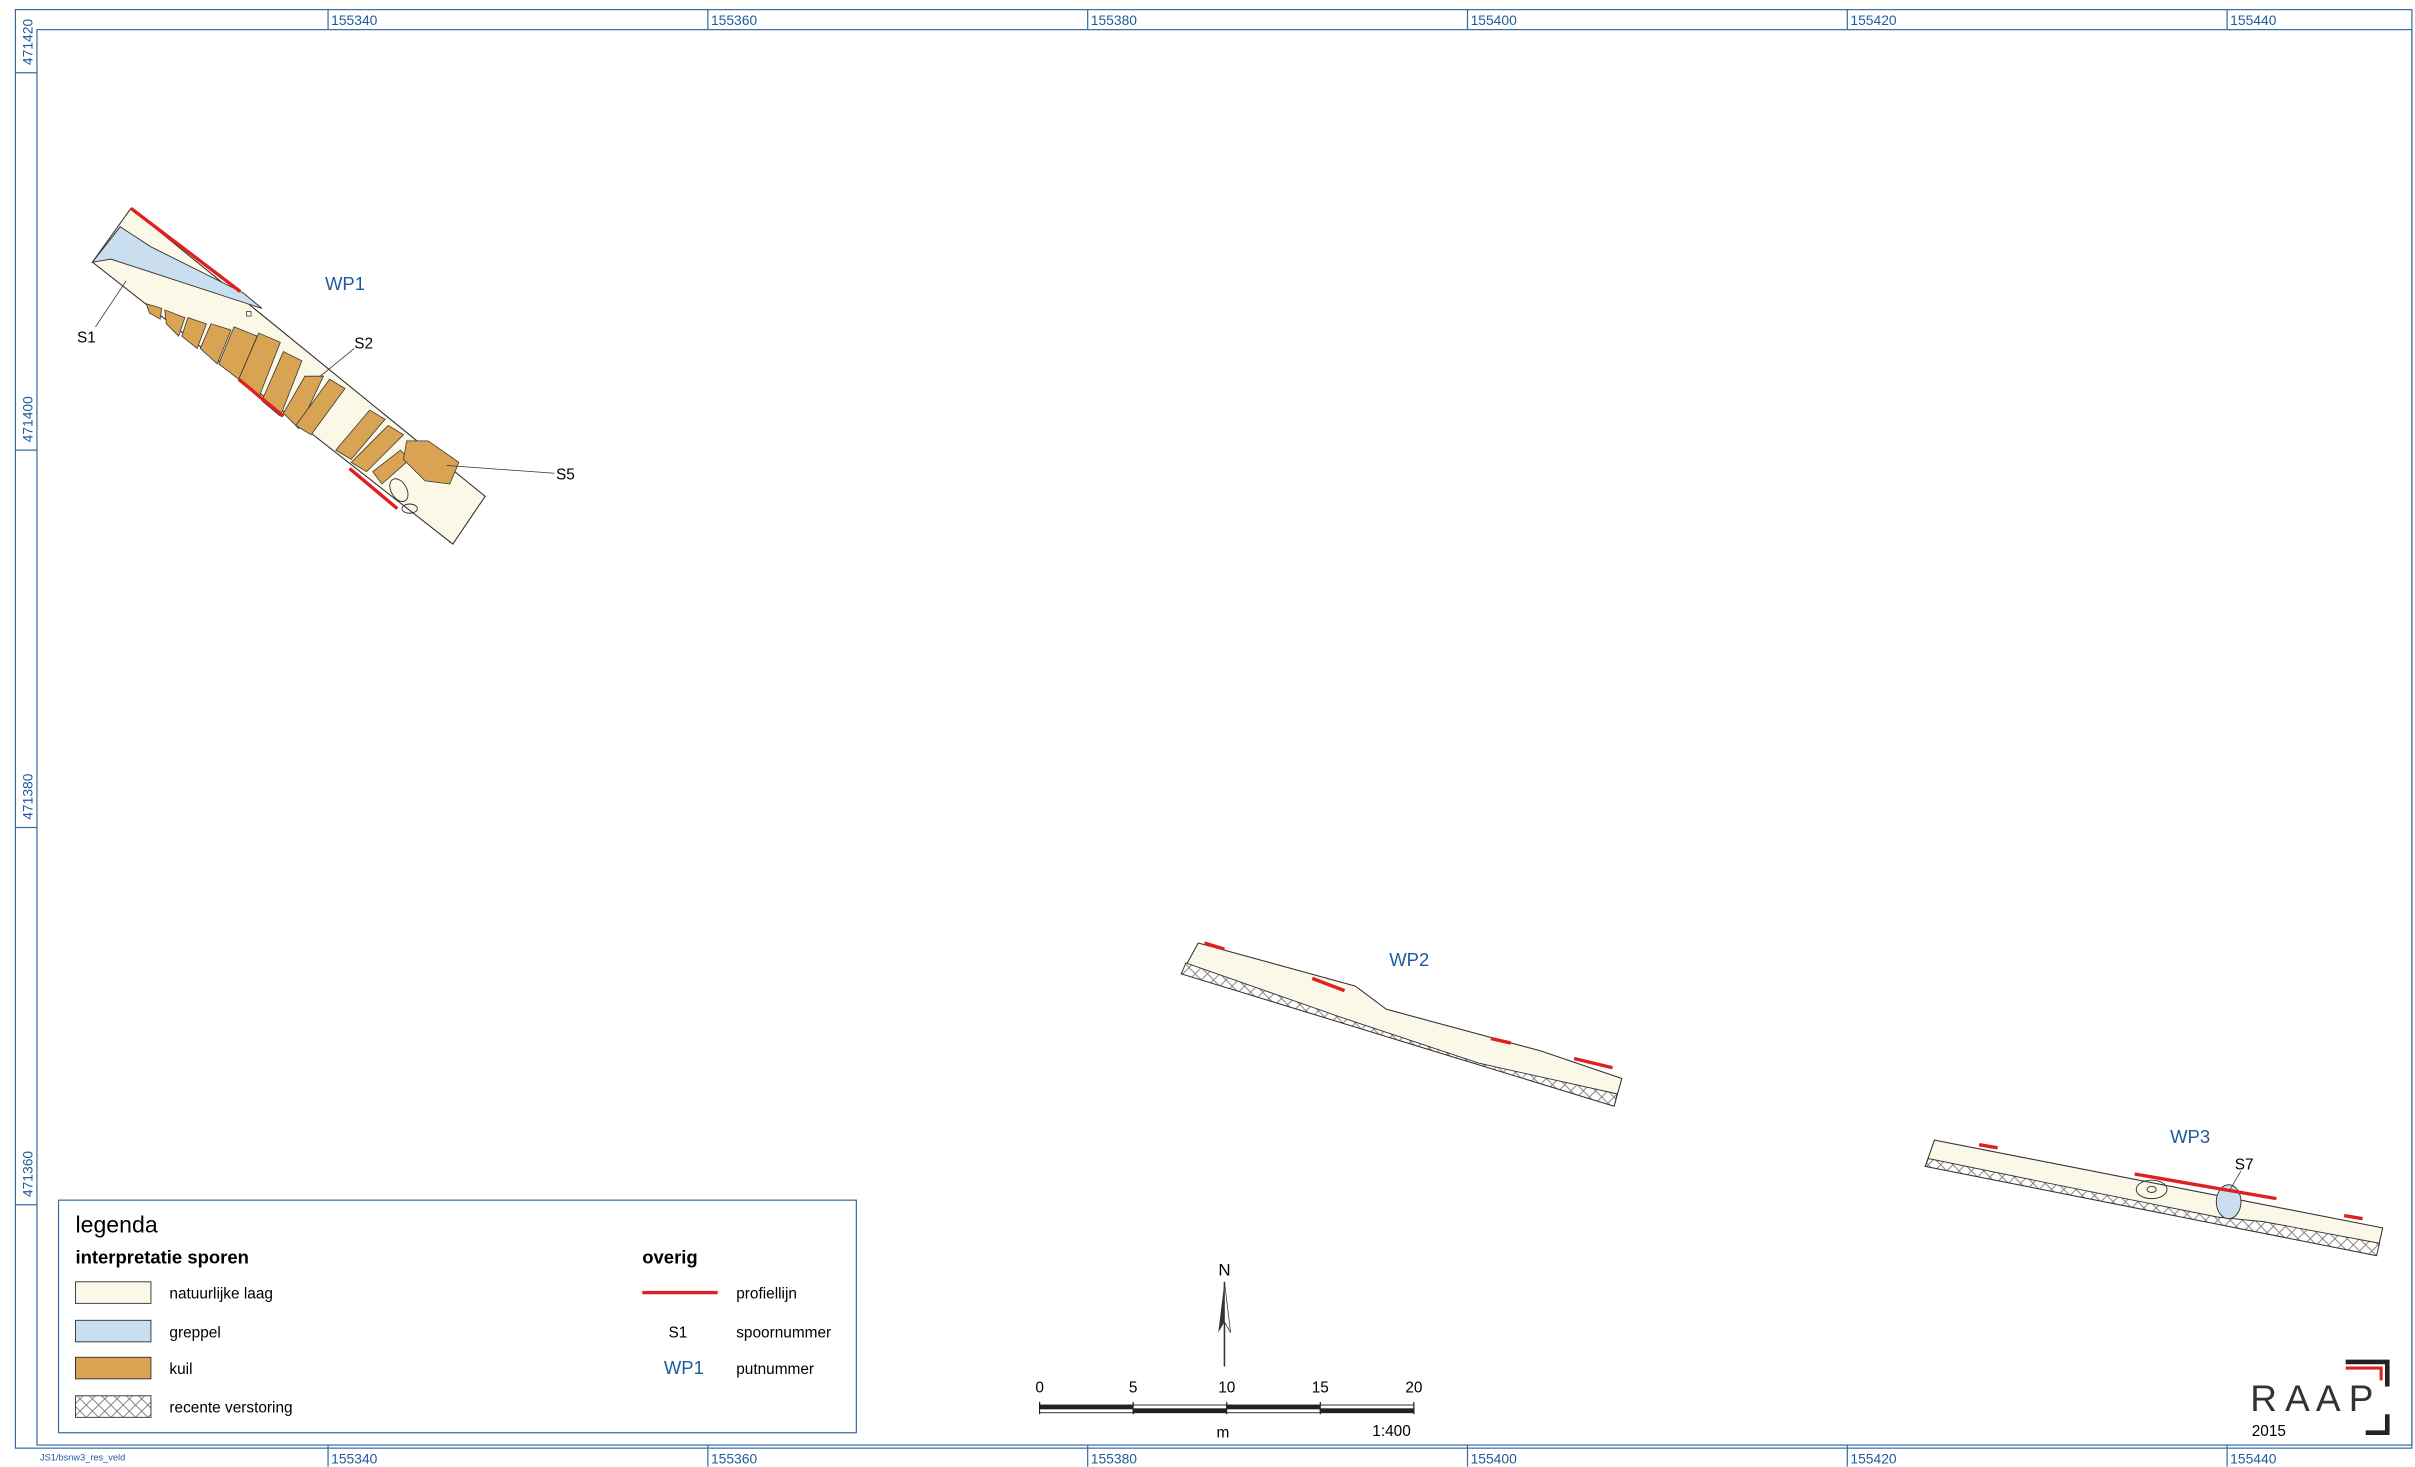  I want to click on scale-tick-label: 5, so click(1133, 1388).